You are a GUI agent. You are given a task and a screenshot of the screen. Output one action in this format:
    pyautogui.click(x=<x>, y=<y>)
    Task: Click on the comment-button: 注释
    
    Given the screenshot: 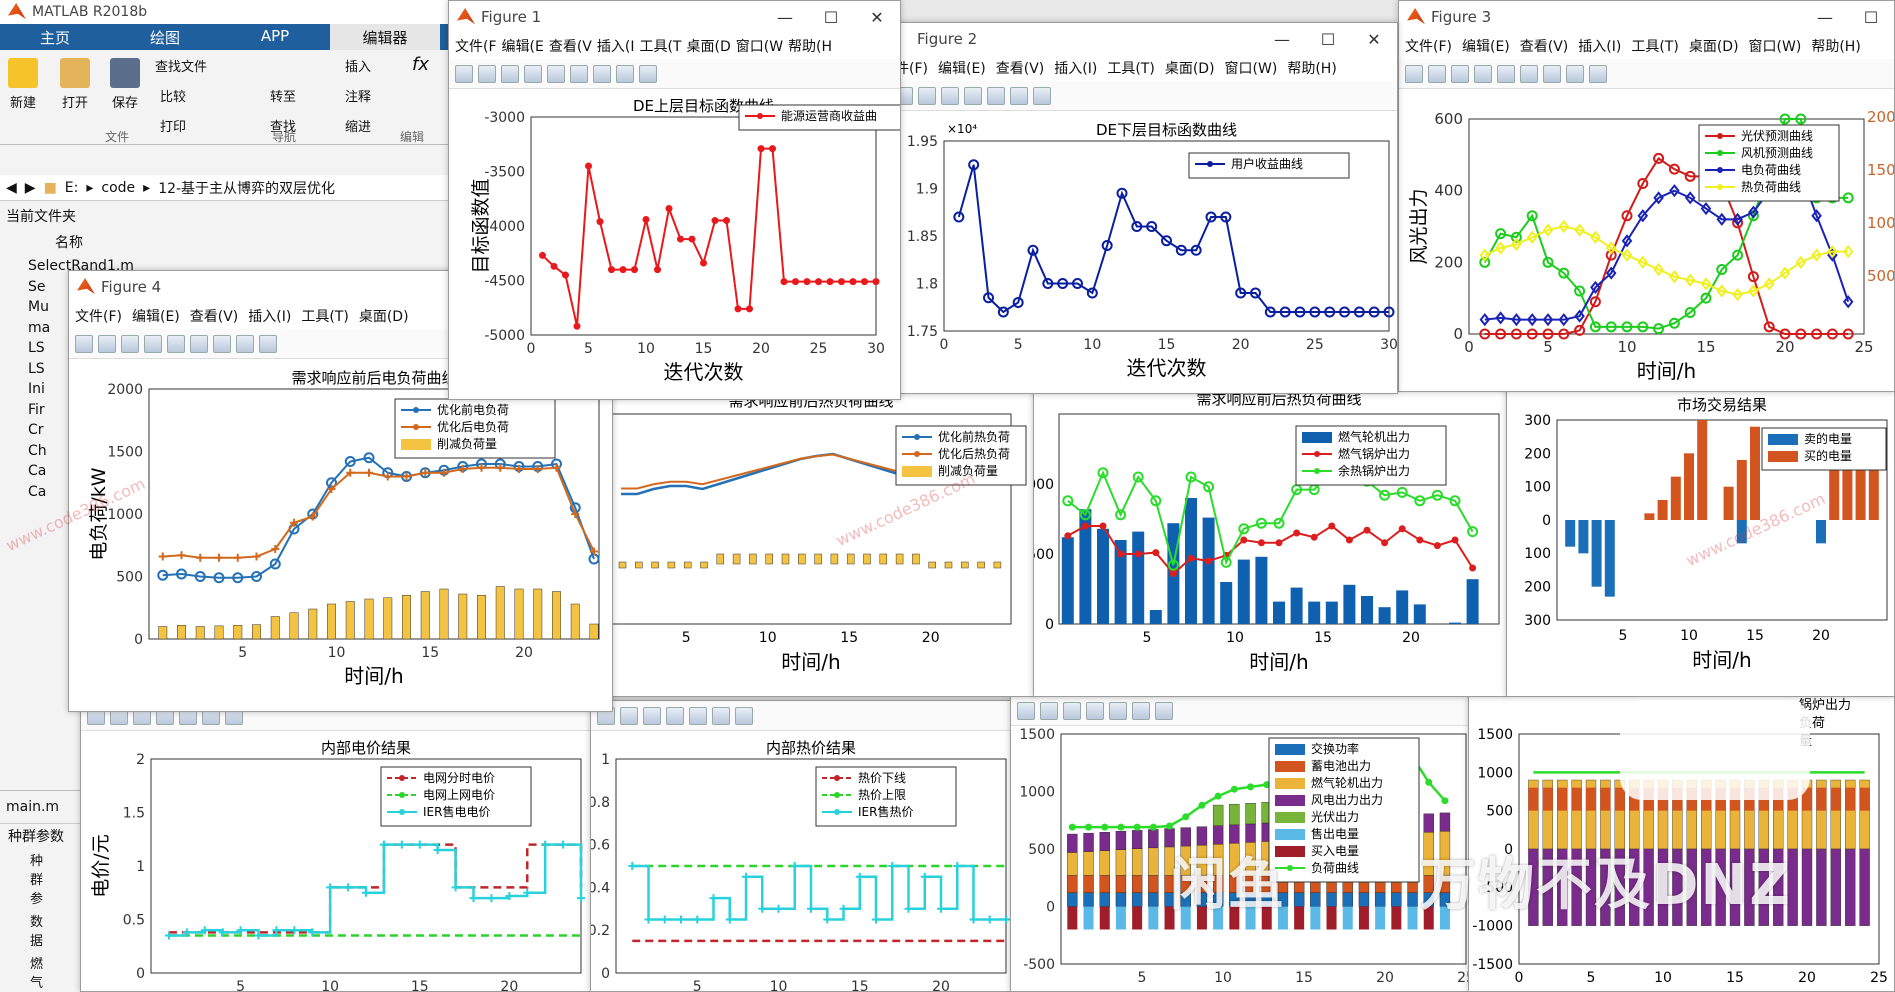 What is the action you would take?
    pyautogui.click(x=358, y=97)
    